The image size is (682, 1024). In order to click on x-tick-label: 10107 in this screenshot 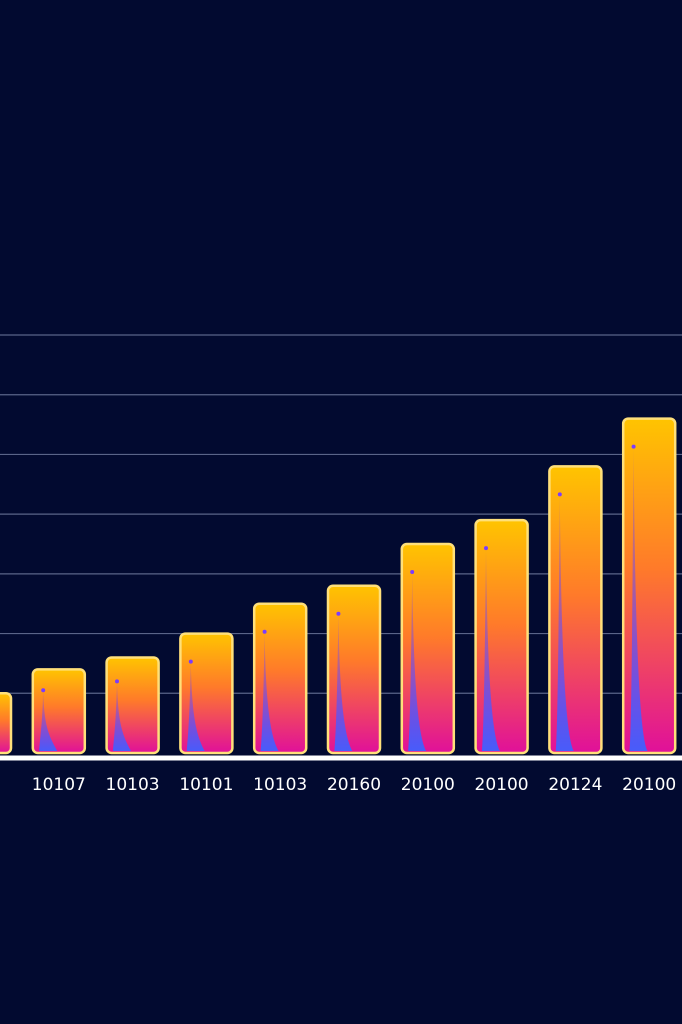, I will do `click(59, 785)`.